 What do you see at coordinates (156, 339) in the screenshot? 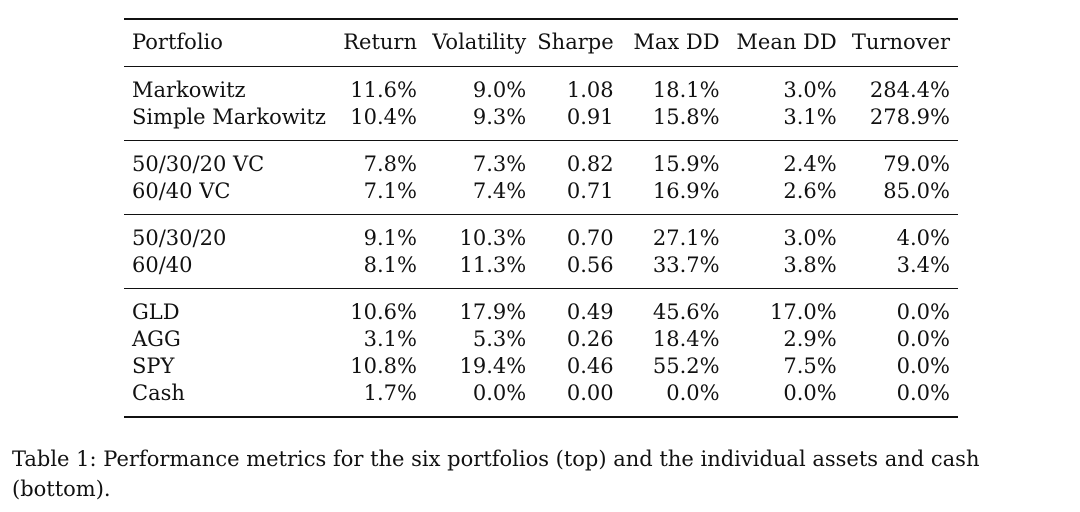
I see `cell-portfolio: AGG` at bounding box center [156, 339].